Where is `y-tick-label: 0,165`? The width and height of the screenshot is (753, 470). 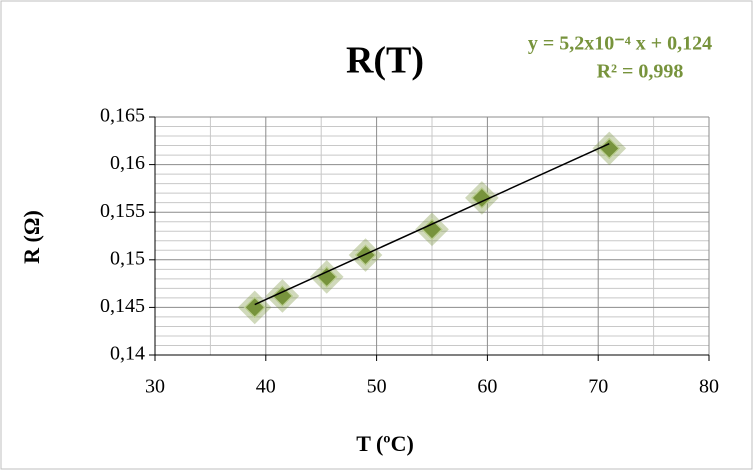 y-tick-label: 0,165 is located at coordinates (122, 116).